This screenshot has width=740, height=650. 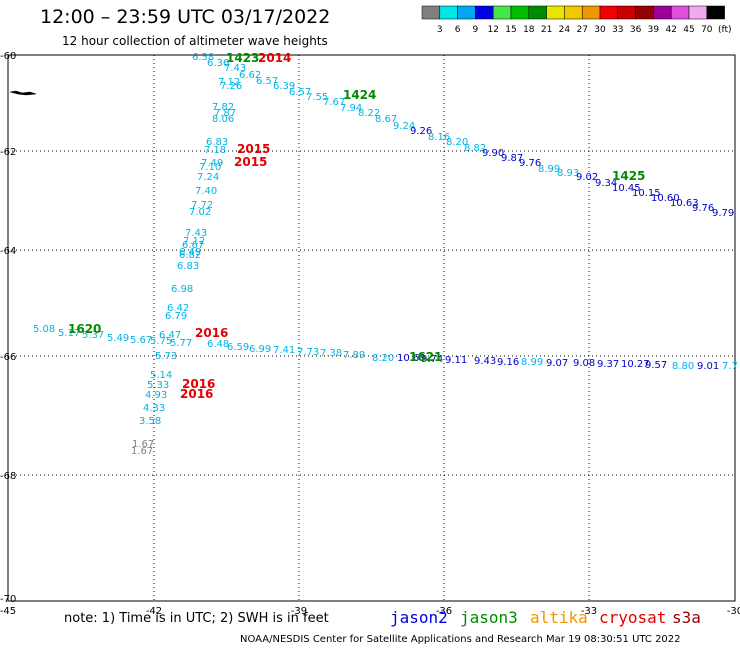 I want to click on swh-value-label: 6.36, so click(x=218, y=63).